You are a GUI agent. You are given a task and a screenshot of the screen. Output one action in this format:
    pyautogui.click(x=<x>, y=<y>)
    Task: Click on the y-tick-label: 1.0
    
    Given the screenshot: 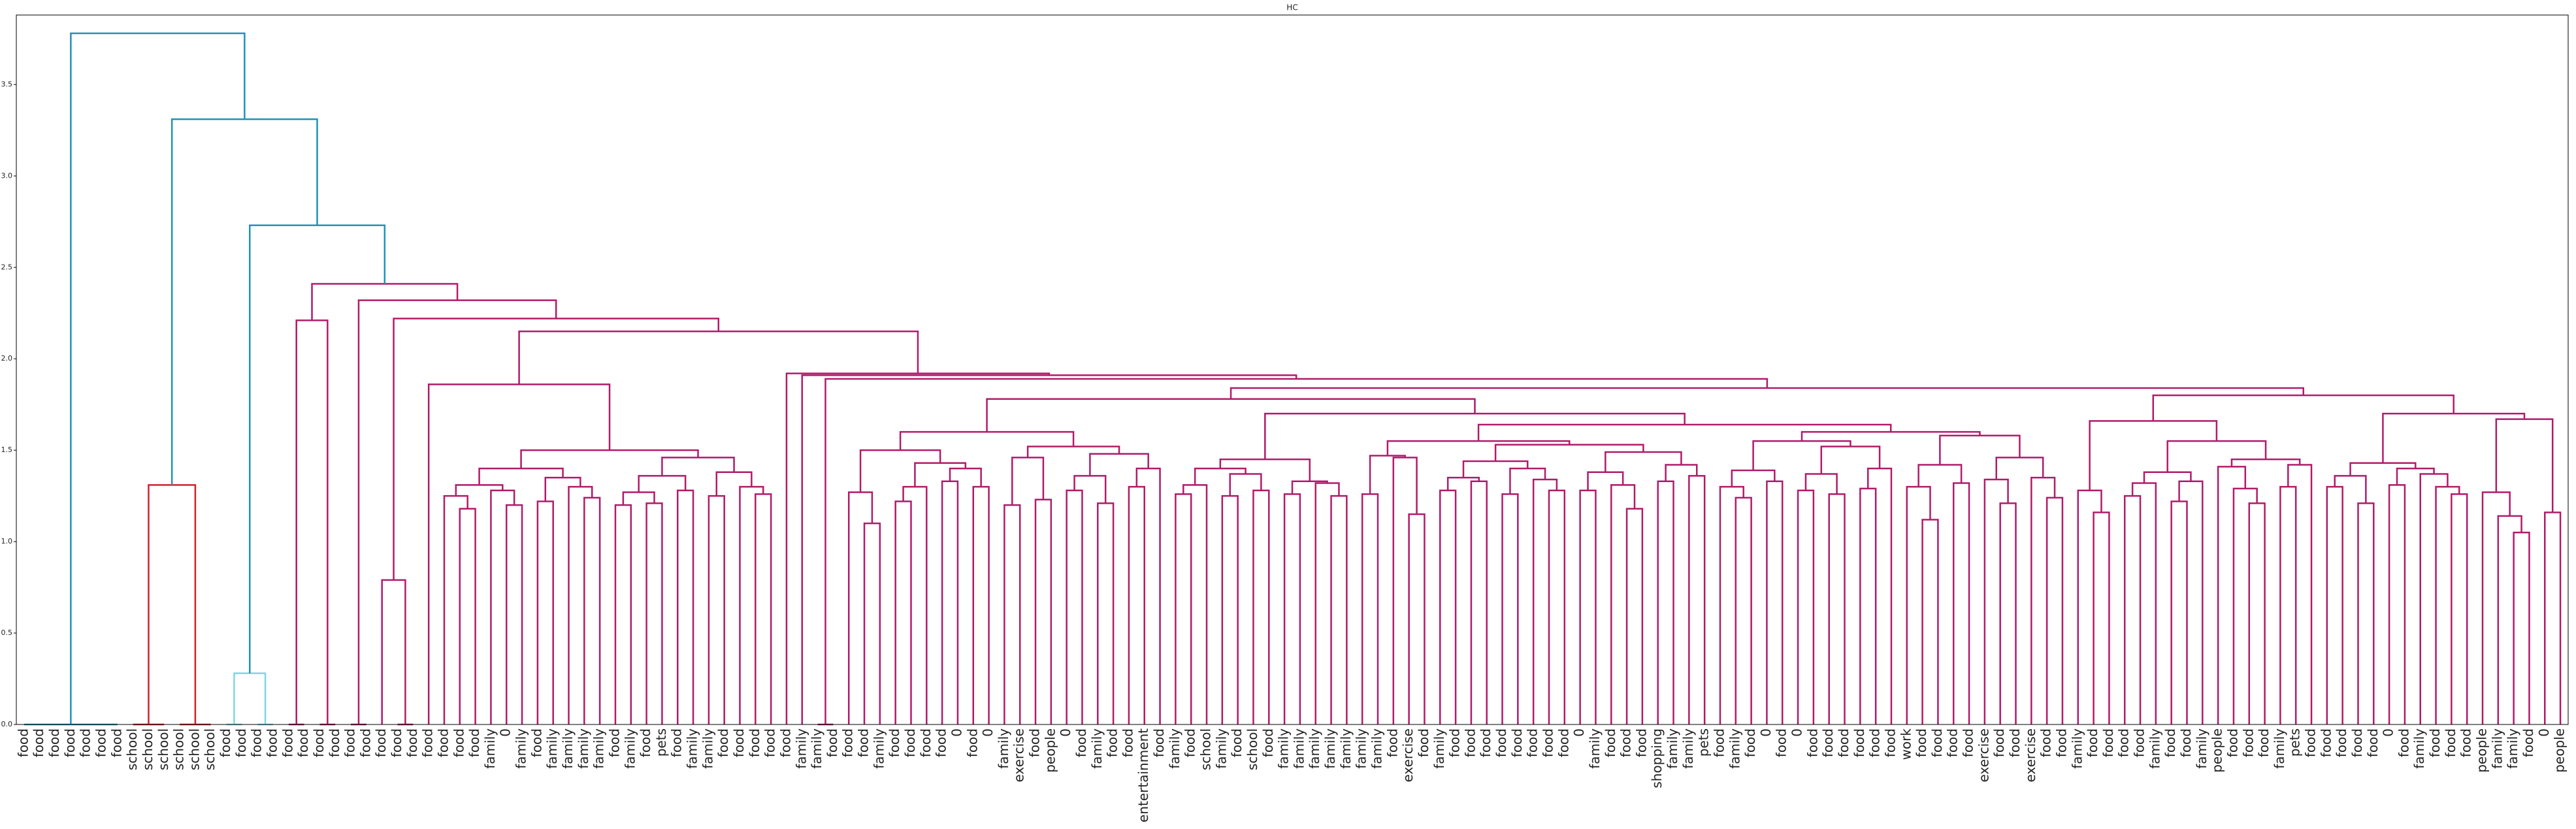 What is the action you would take?
    pyautogui.click(x=7, y=541)
    